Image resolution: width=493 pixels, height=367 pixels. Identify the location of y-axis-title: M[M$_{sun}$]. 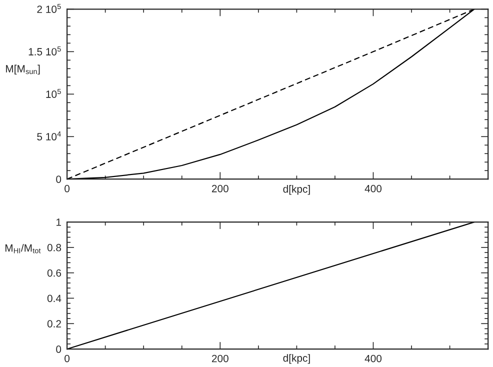
(23, 69).